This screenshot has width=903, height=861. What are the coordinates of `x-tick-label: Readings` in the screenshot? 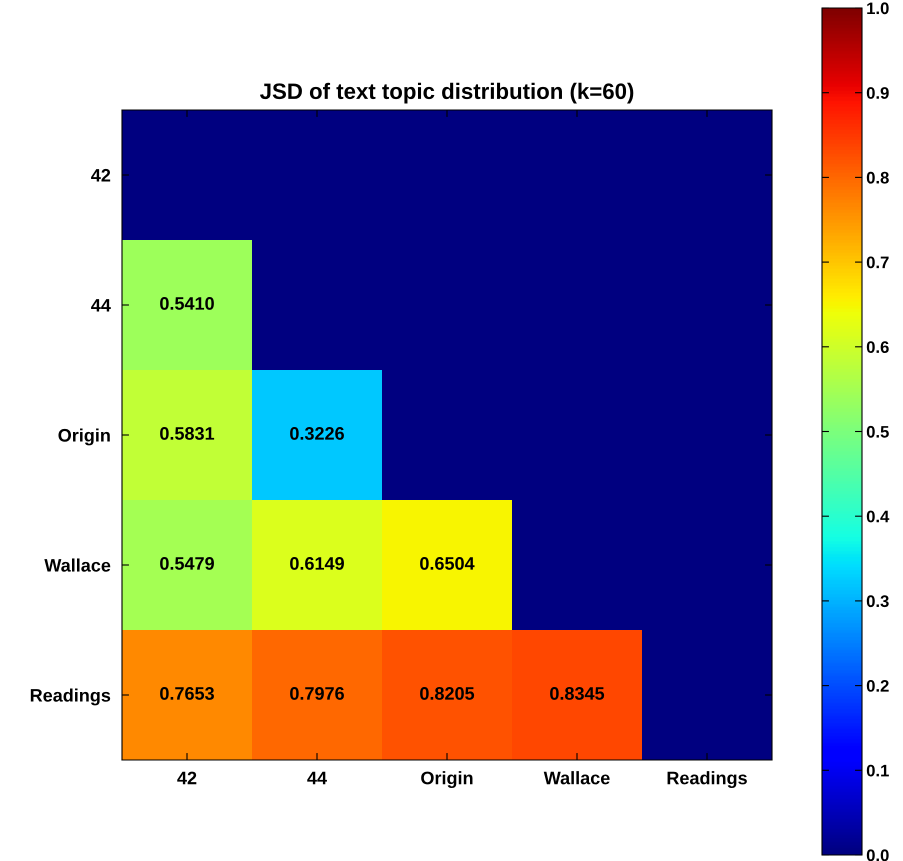 It's located at (707, 779).